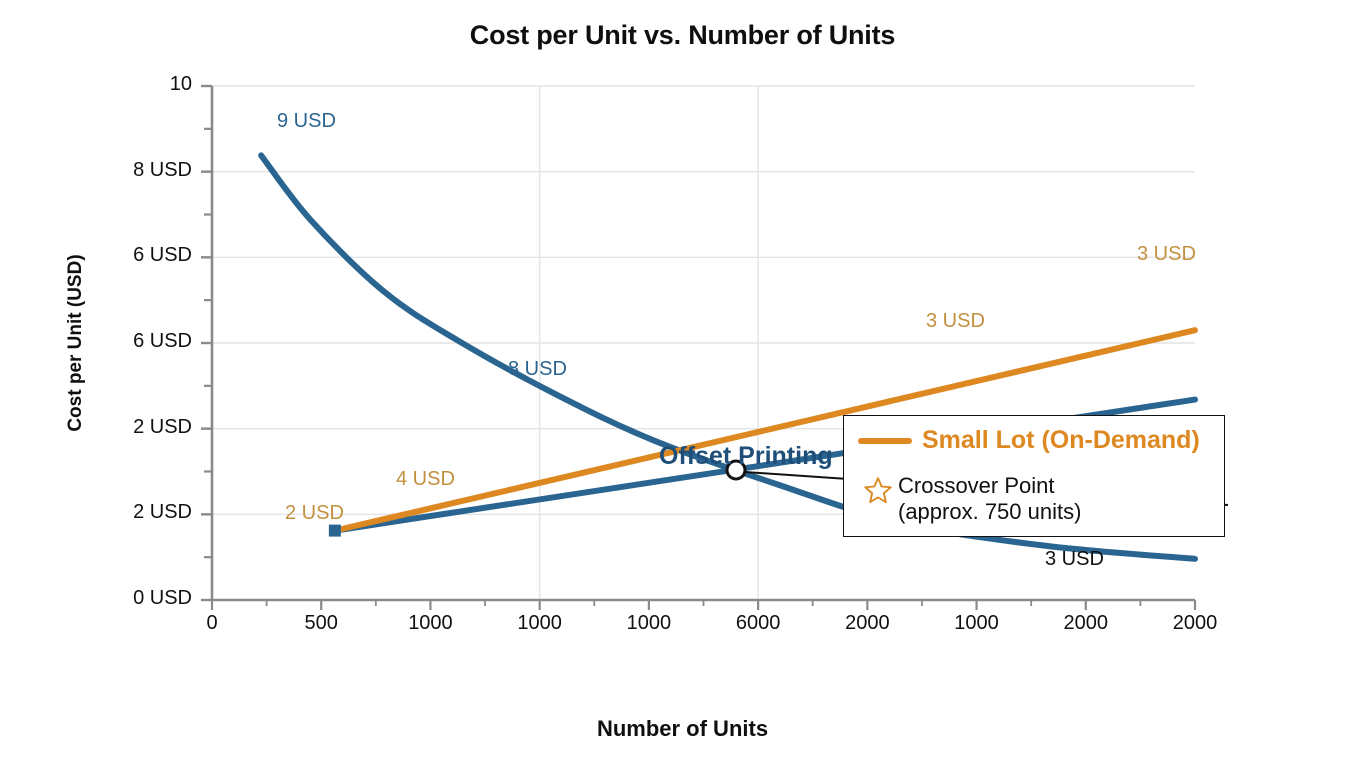 The image size is (1365, 768). What do you see at coordinates (1061, 440) in the screenshot?
I see `legend-label-small-lot: Small Lot (On-Demand)` at bounding box center [1061, 440].